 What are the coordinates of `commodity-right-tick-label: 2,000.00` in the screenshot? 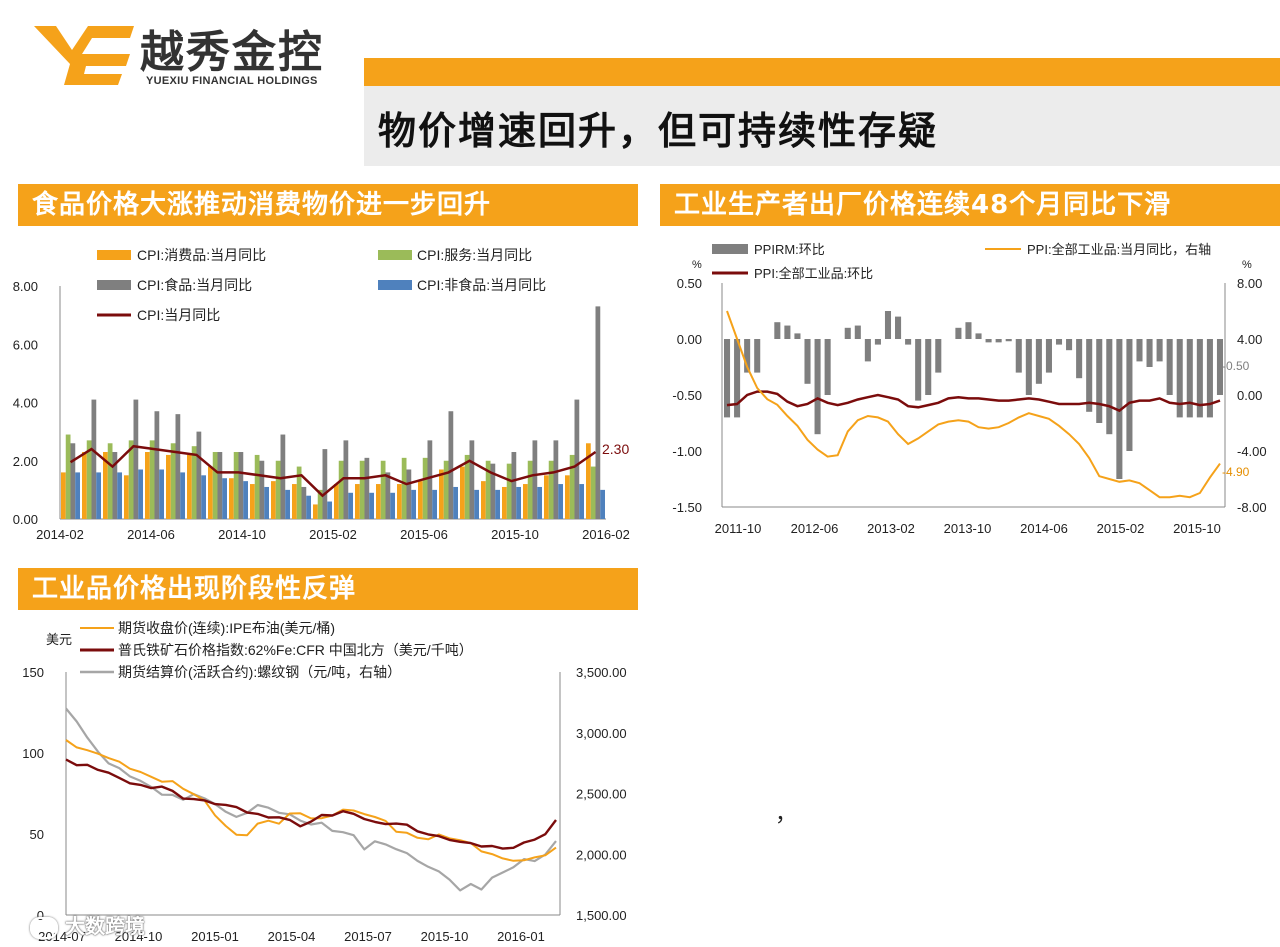 It's located at (601, 854).